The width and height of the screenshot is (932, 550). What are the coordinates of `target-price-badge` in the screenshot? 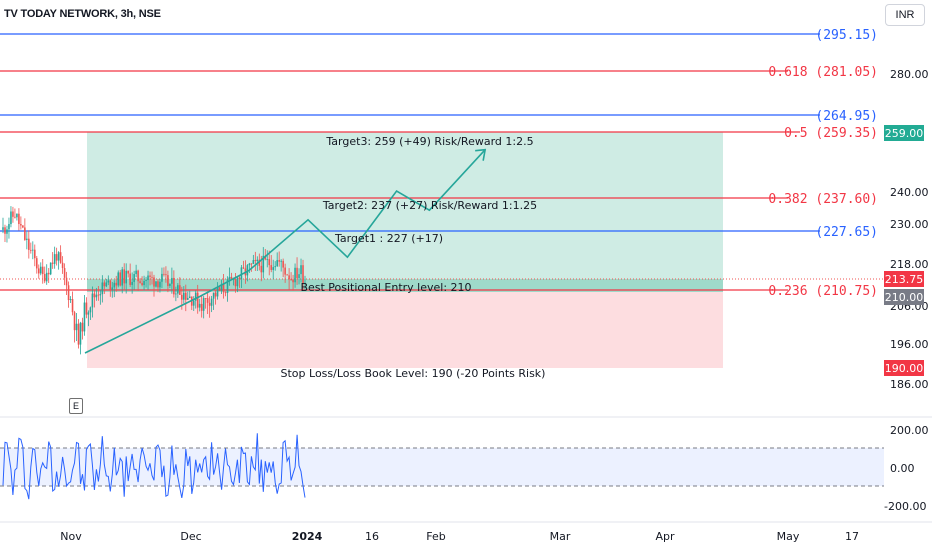 It's located at (904, 133).